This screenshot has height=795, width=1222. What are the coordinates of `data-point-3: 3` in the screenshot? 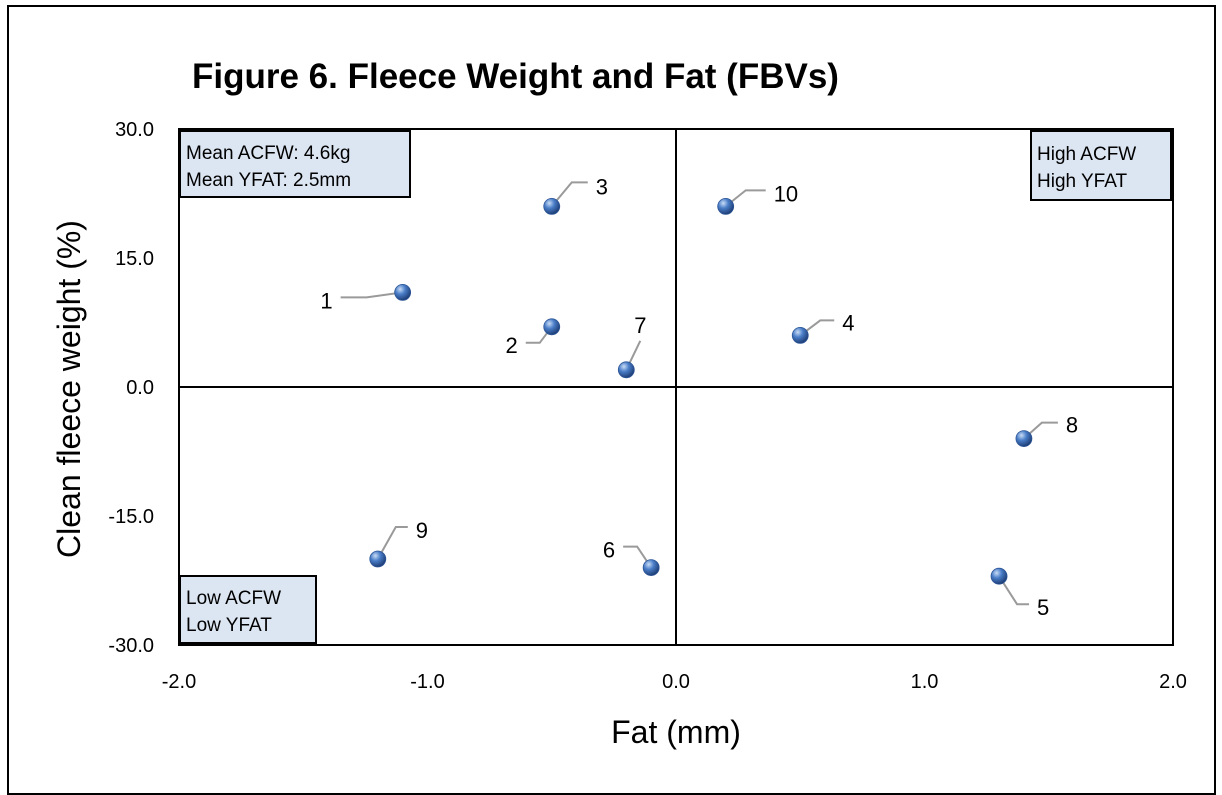 It's located at (575, 194).